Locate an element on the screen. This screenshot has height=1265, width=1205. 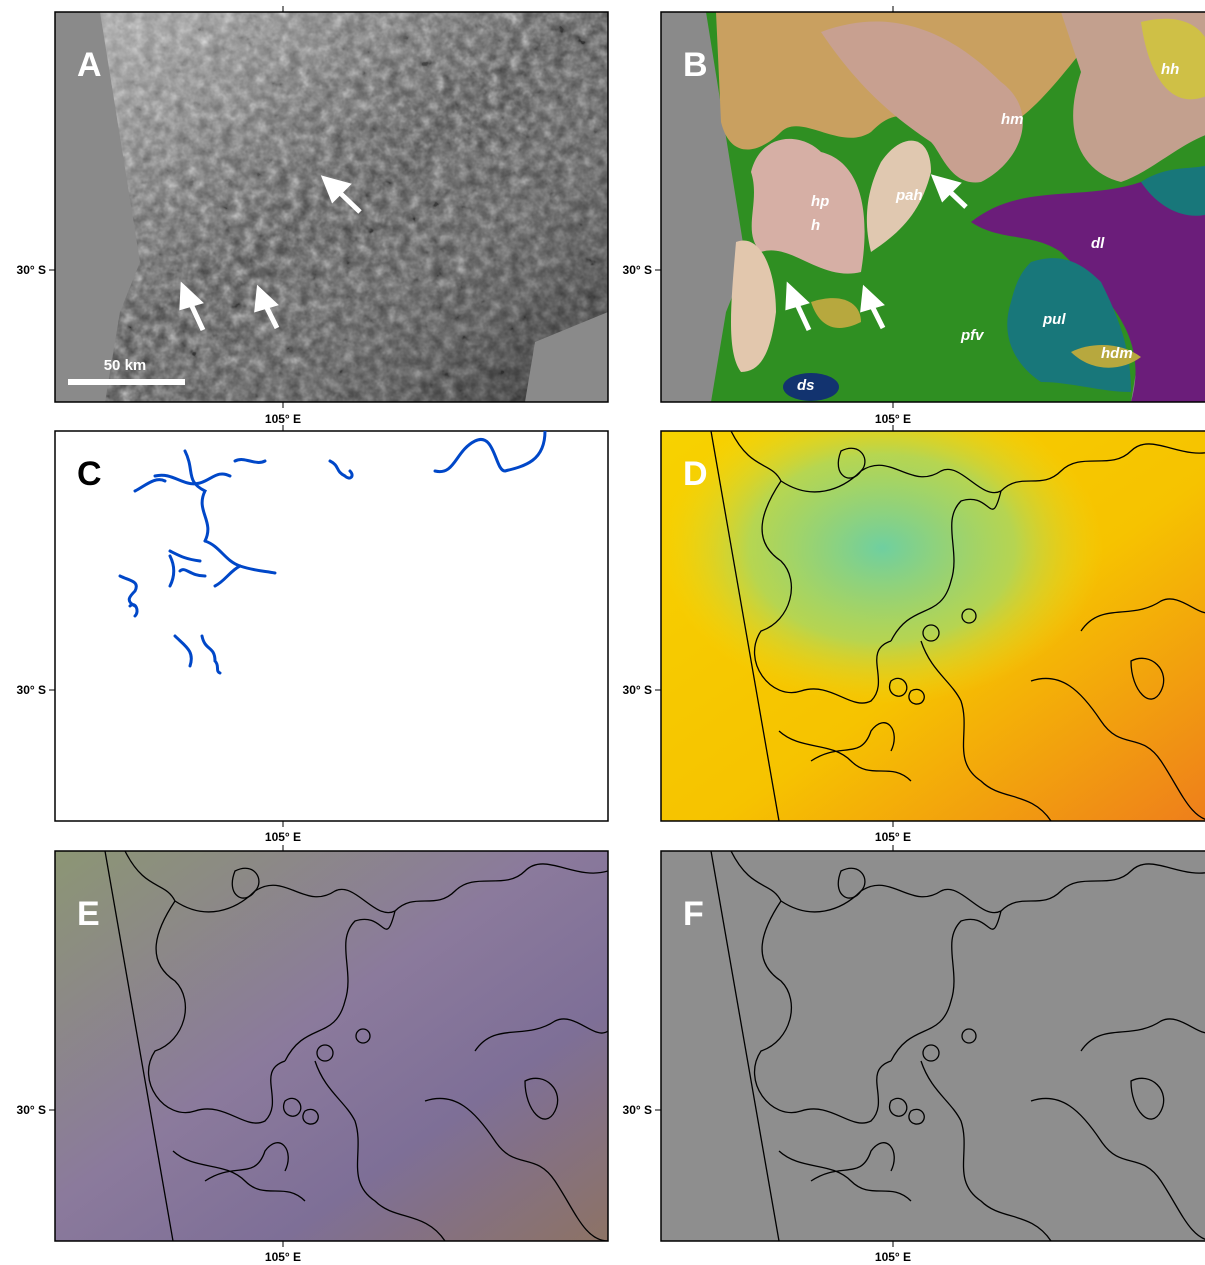
unit-labels: hh hm hp h pah dl pul pfv hdm ds is located at coordinates (988, 227).